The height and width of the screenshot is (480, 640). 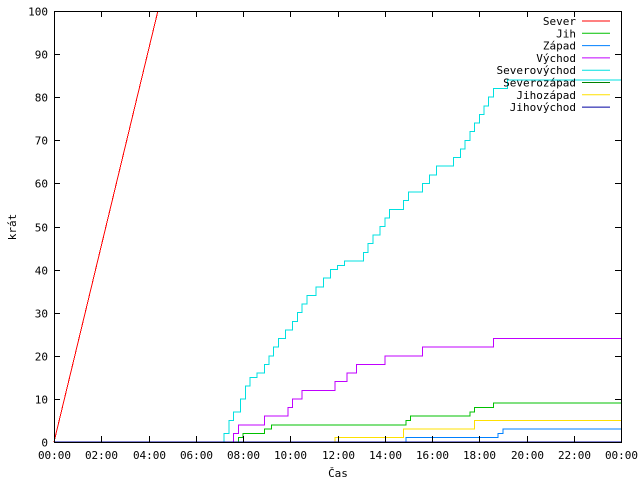 What do you see at coordinates (432, 455) in the screenshot?
I see `x-tick-label: 16:00` at bounding box center [432, 455].